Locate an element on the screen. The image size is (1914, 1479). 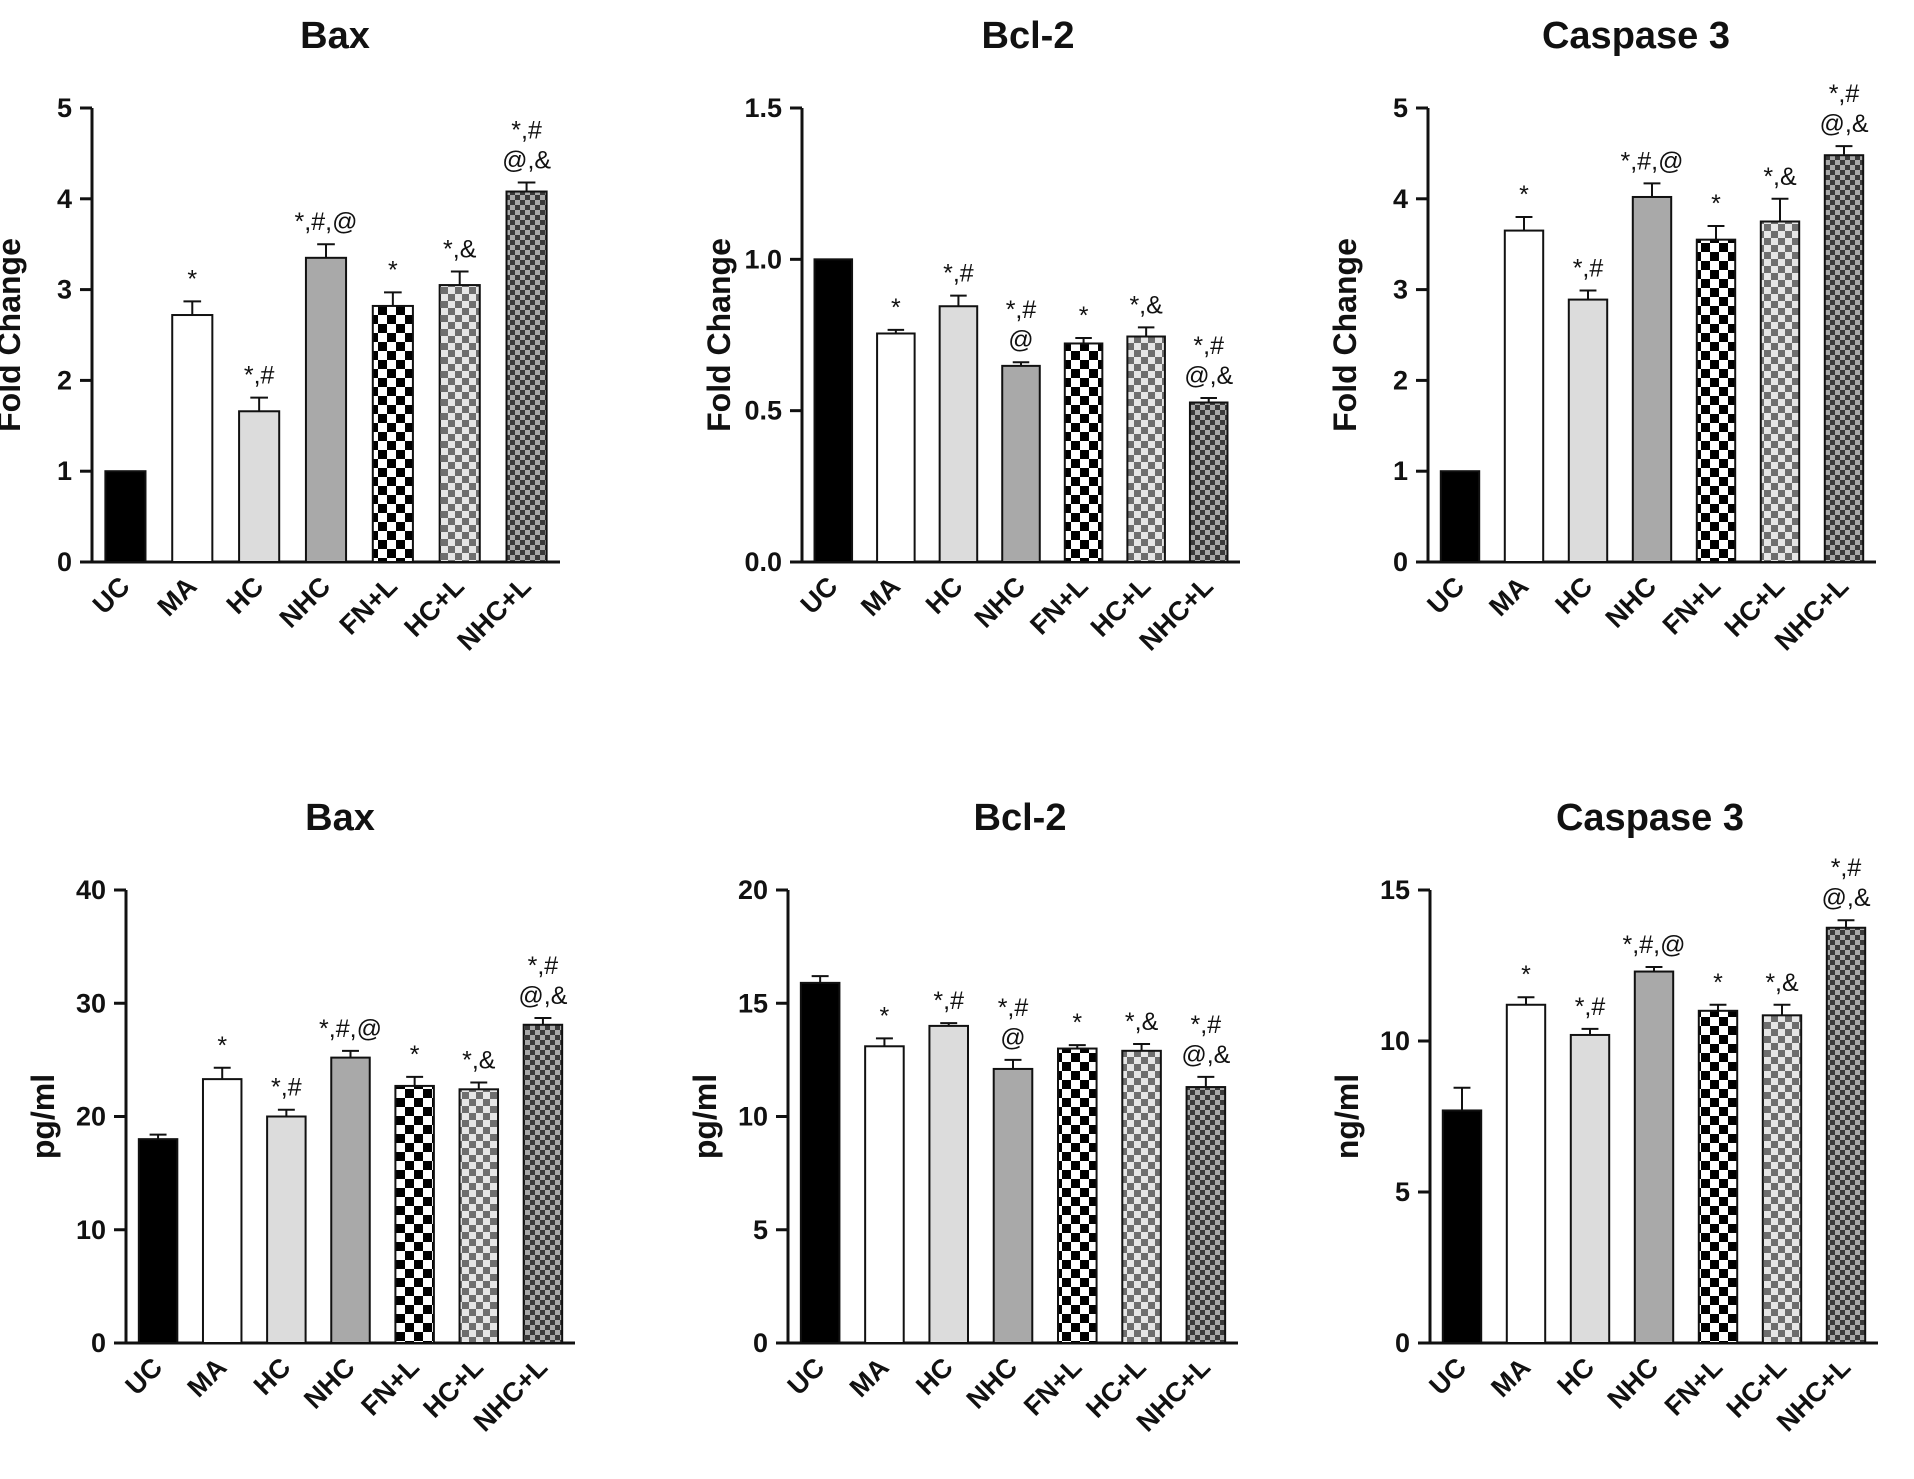
y-tick-label: 3 is located at coordinates (64, 290).